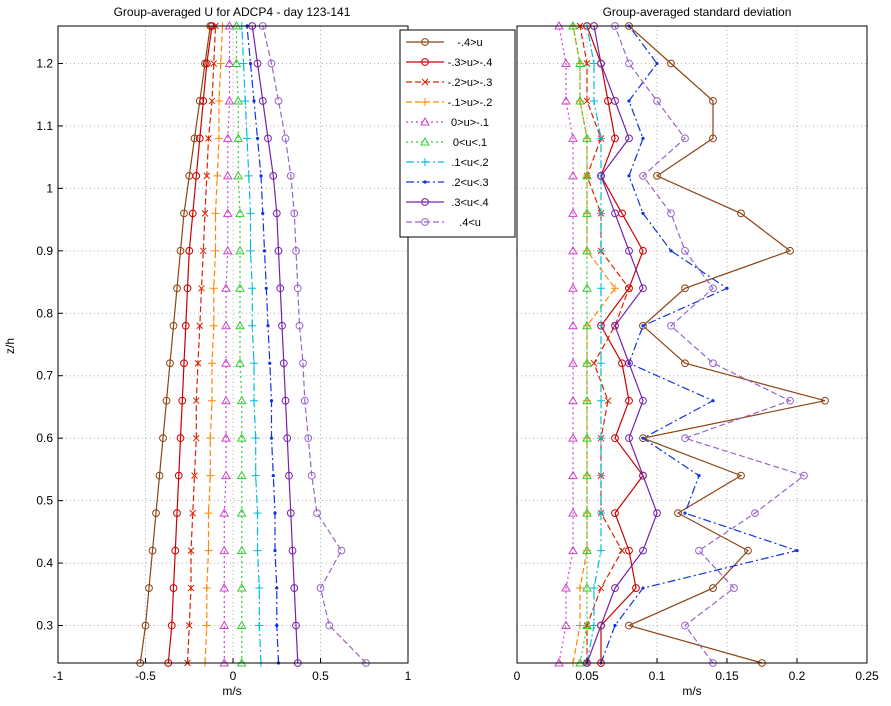 Image resolution: width=891 pixels, height=706 pixels. Describe the element at coordinates (44, 563) in the screenshot. I see `left-y-tick-label: 0.4` at that location.